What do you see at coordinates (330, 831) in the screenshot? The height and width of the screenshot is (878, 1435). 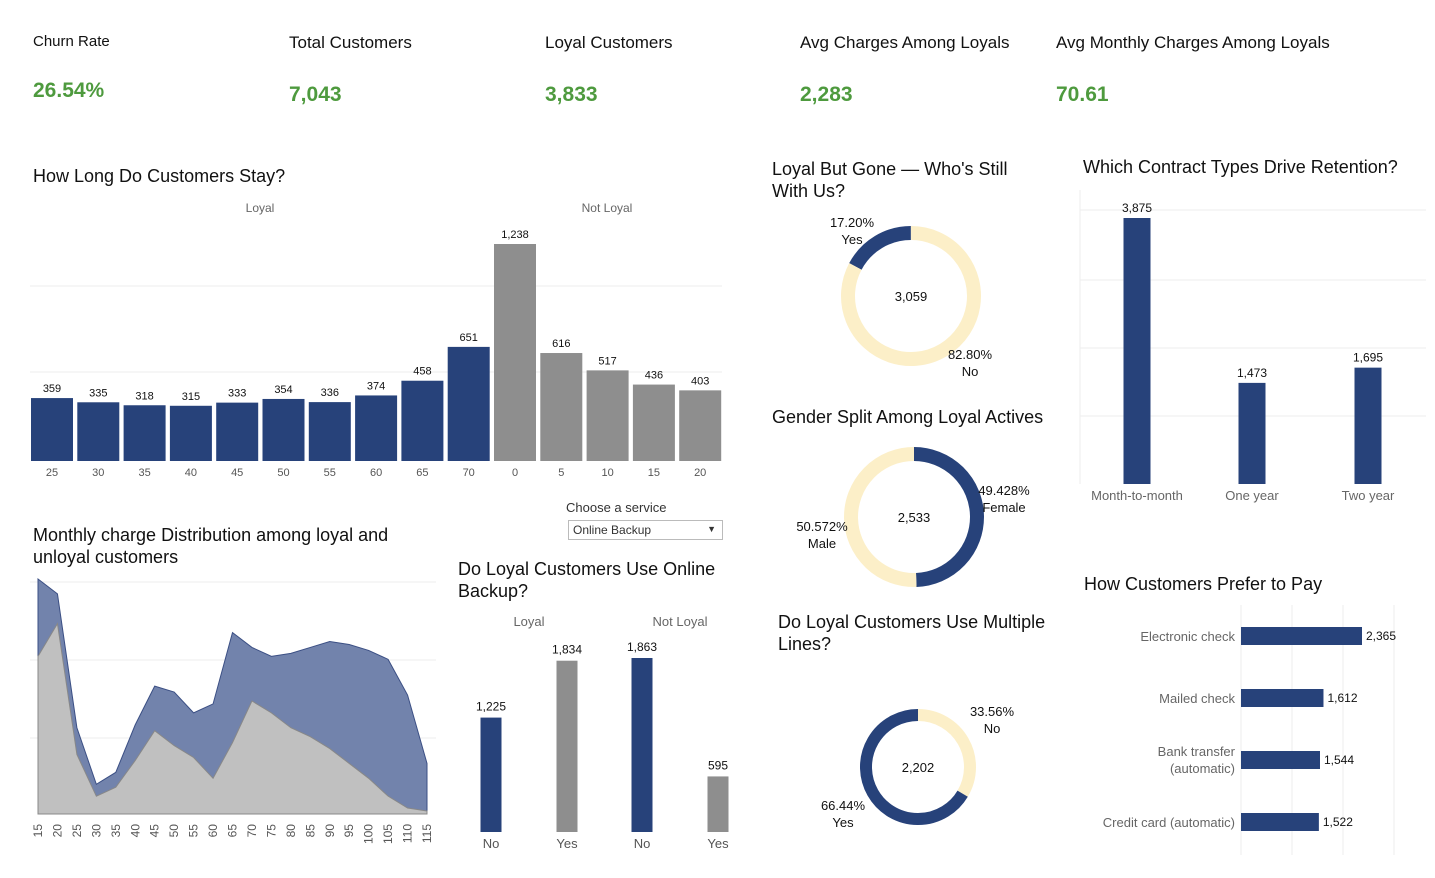 I see `tick-label: 90` at bounding box center [330, 831].